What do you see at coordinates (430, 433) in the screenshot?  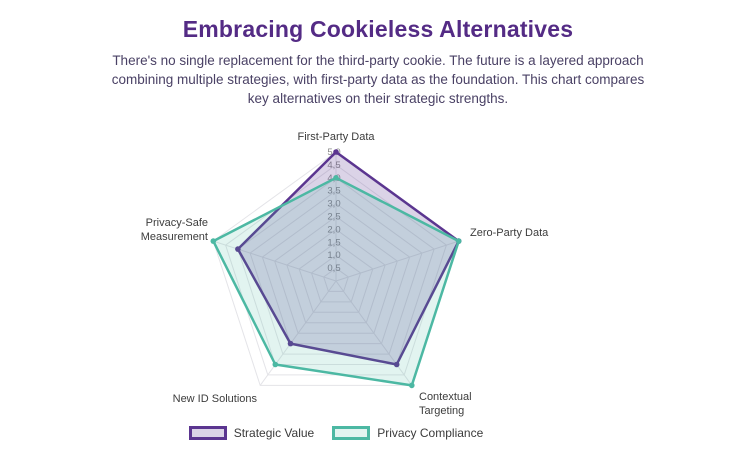 I see `legend-label-privacy-compliance: Privacy Compliance` at bounding box center [430, 433].